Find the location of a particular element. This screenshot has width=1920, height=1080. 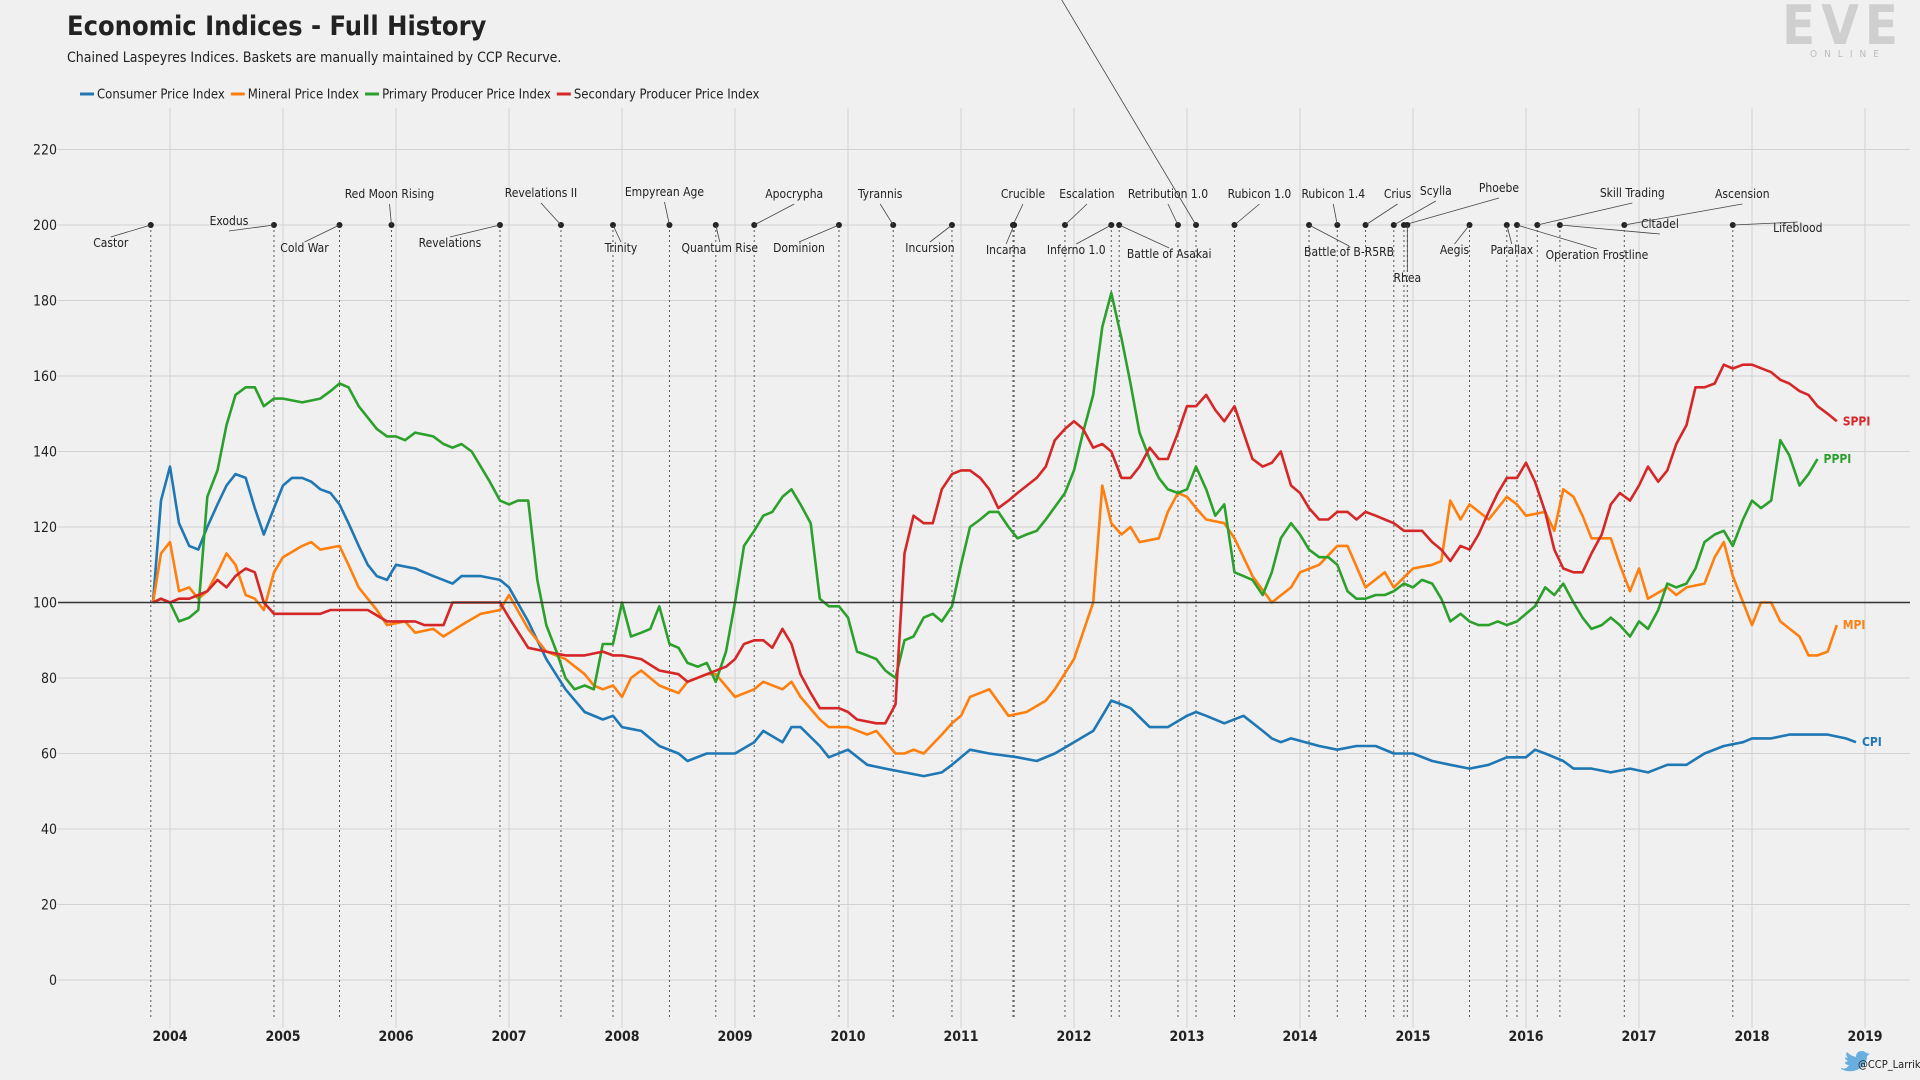

y-tick-label: 20 is located at coordinates (49, 906).